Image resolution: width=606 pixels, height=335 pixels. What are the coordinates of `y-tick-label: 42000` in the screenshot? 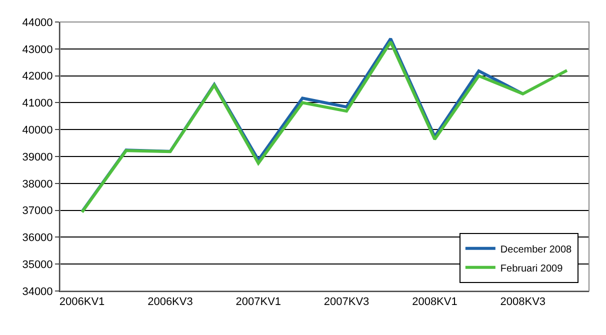 It's located at (37, 76).